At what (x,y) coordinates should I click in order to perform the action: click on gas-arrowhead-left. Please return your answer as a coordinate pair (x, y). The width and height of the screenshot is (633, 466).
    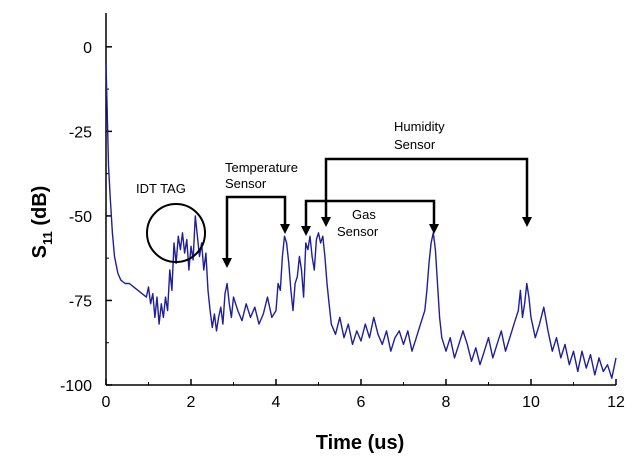
    Looking at the image, I should click on (306, 231).